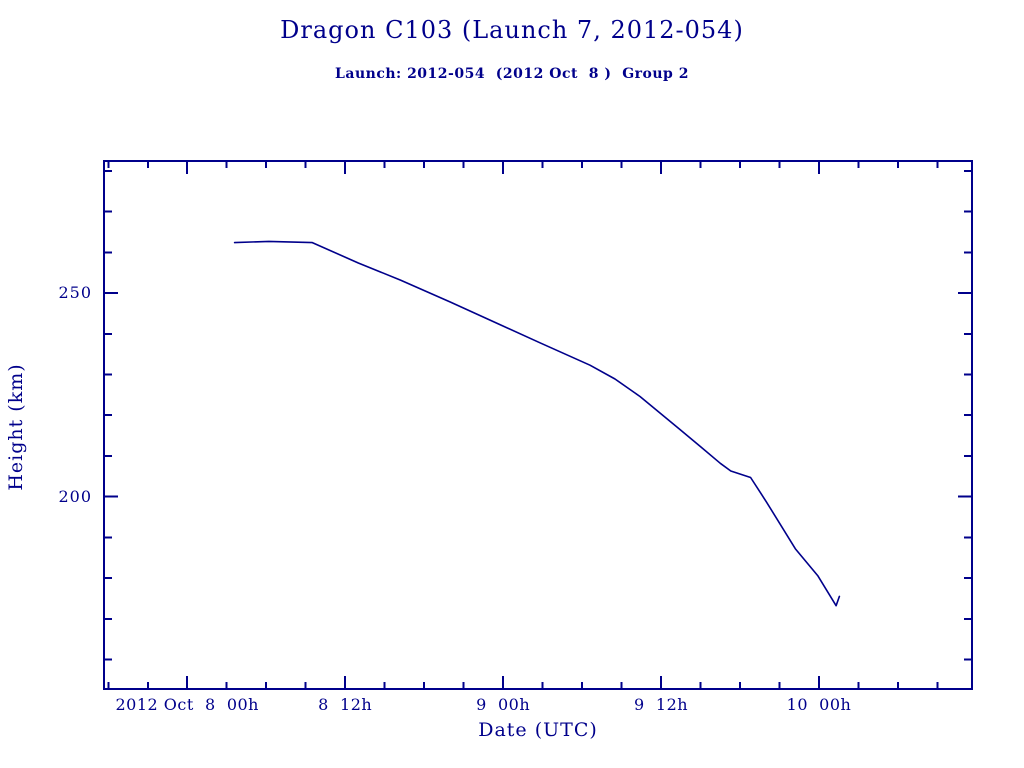 This screenshot has width=1024, height=768. What do you see at coordinates (187, 704) in the screenshot?
I see `x-tick-label: 2012 Oct 8 00h` at bounding box center [187, 704].